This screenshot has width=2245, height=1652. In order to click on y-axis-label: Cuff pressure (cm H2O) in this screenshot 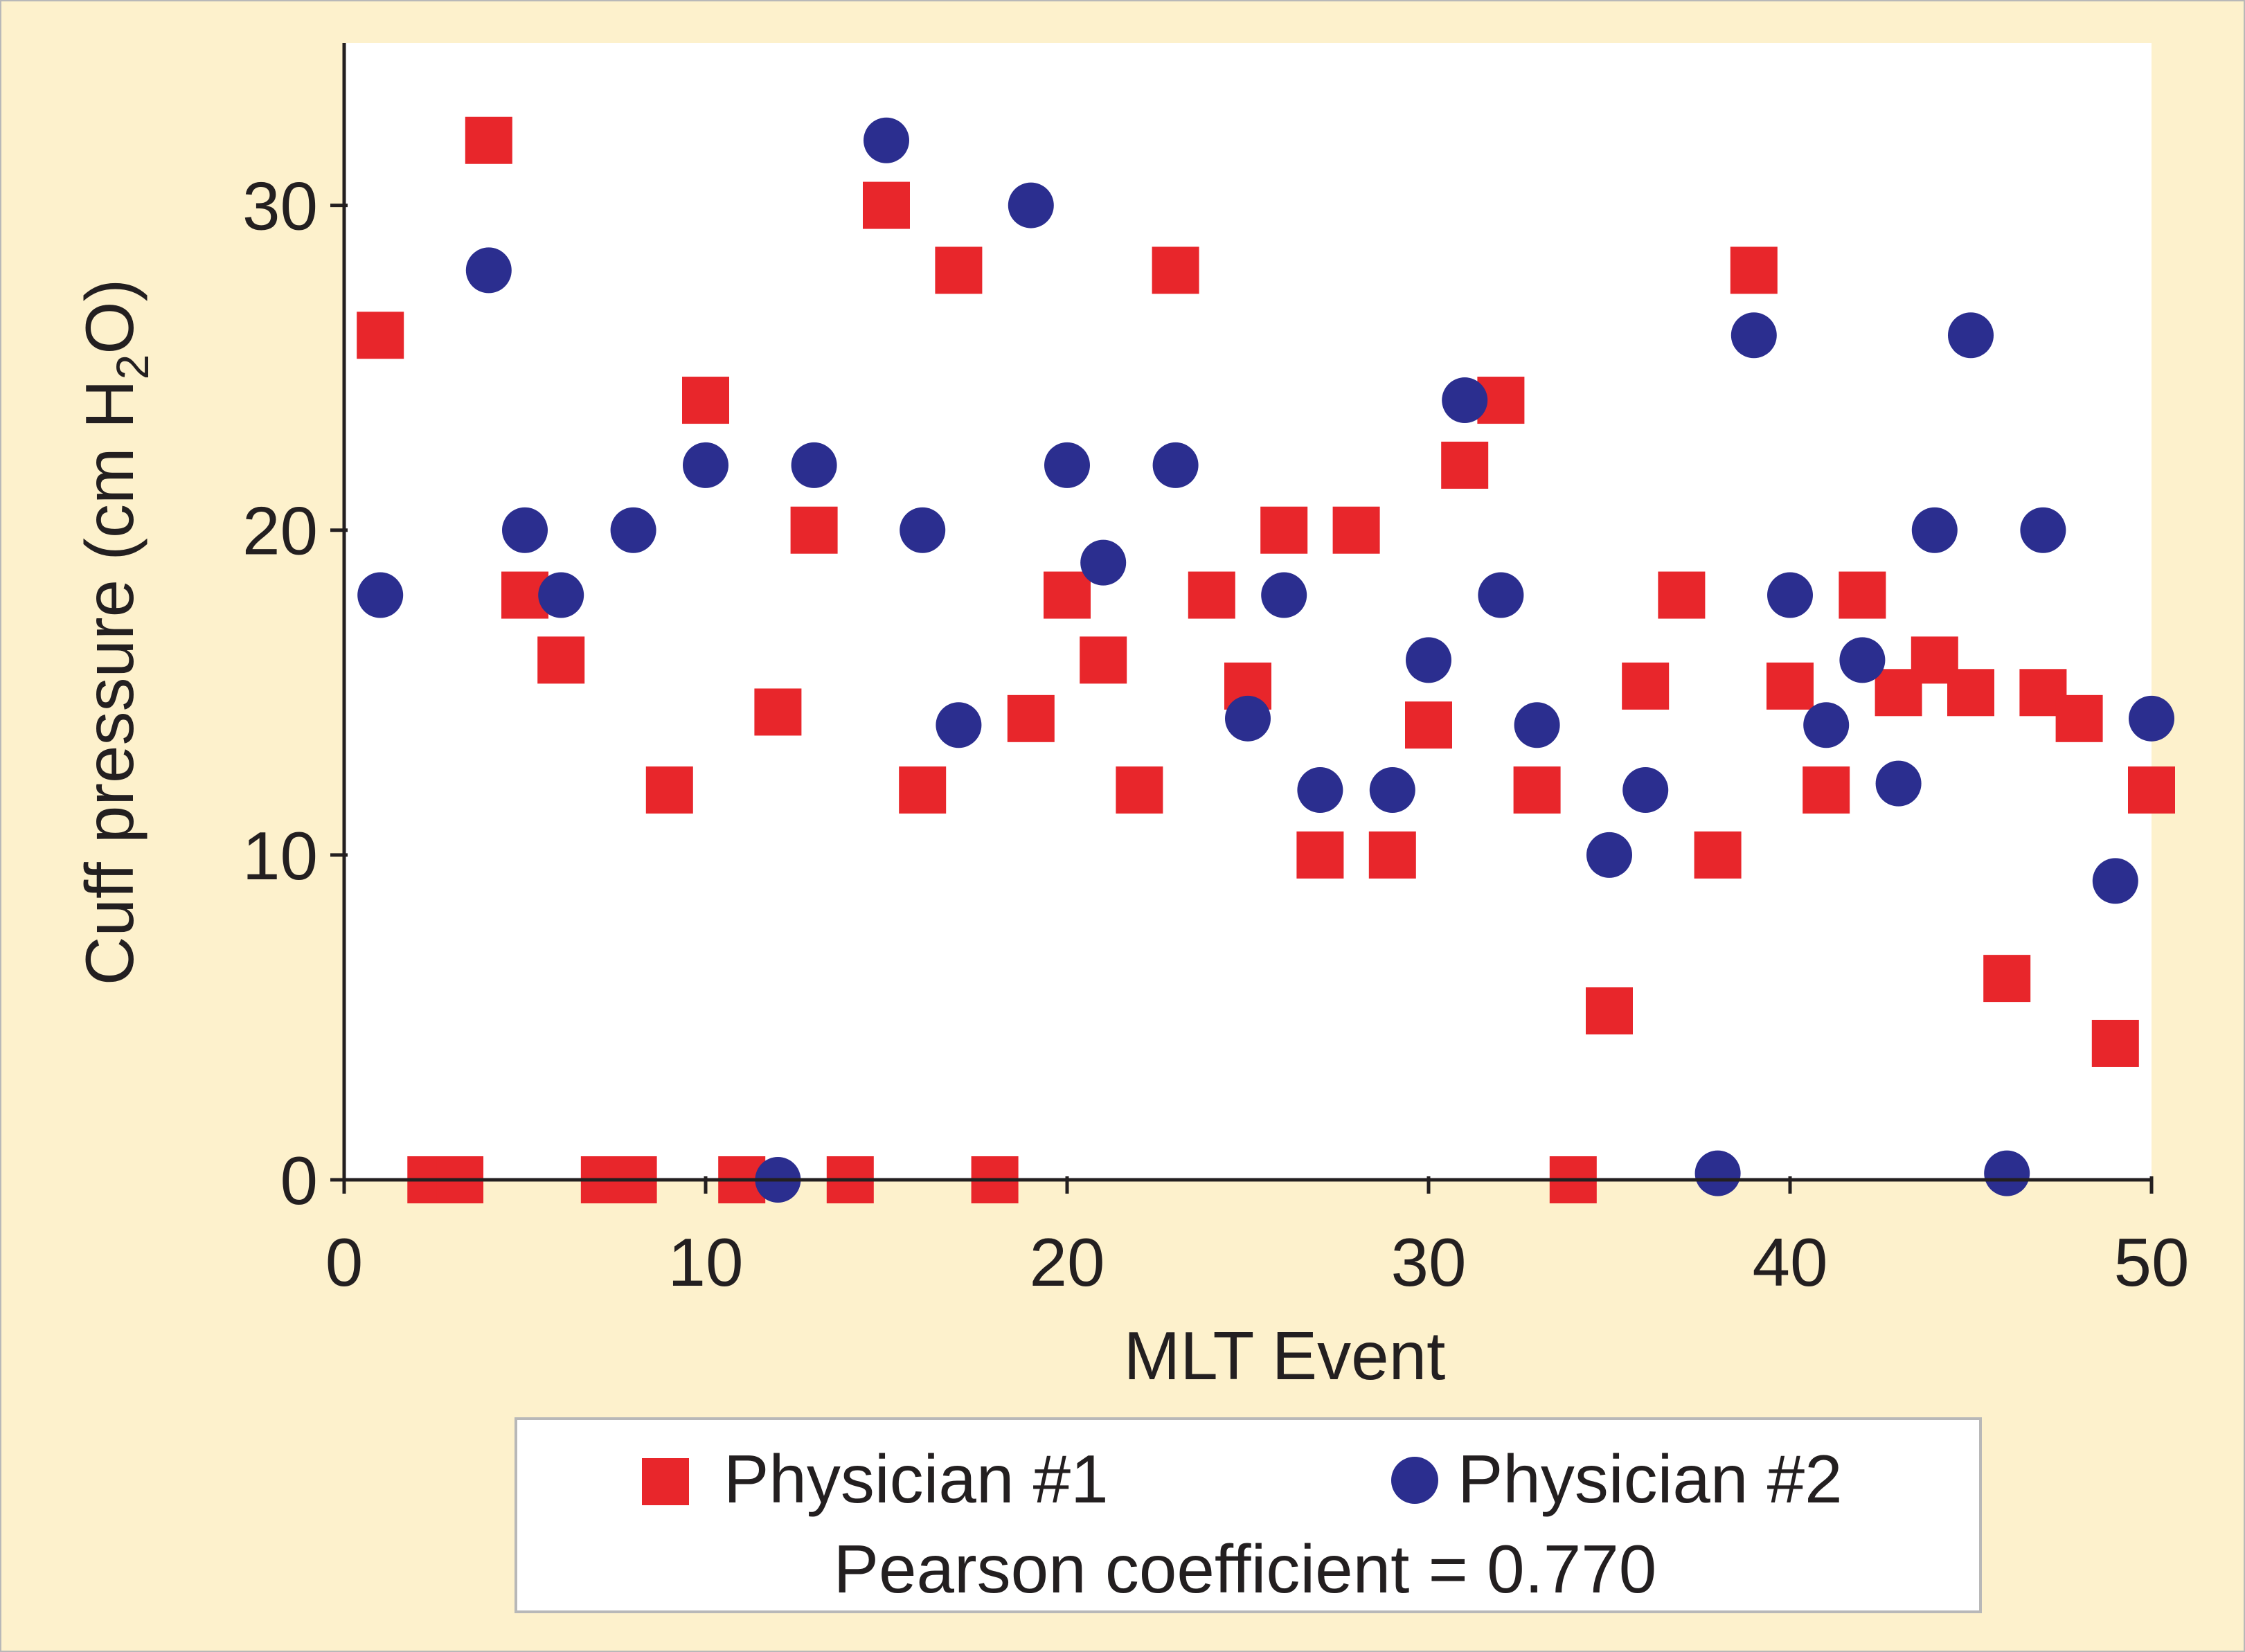, I will do `click(115, 633)`.